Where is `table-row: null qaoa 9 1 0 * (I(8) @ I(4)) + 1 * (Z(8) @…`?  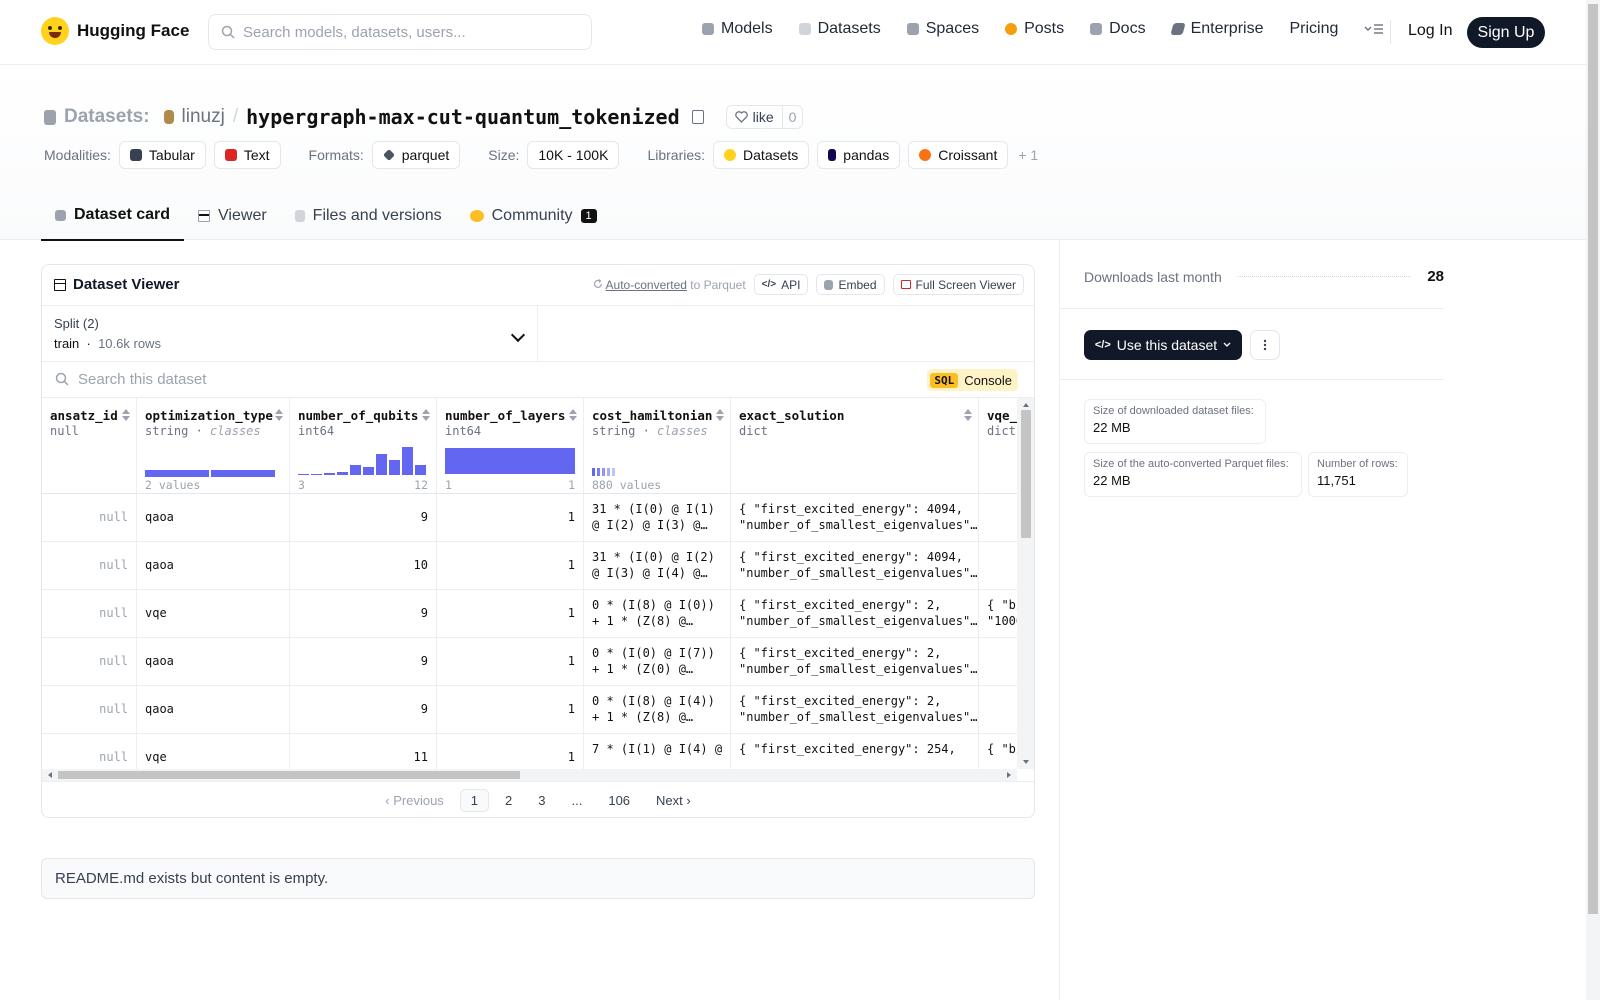 table-row: null qaoa 9 1 0 * (I(8) @ I(4)) + 1 * (Z(8) @… is located at coordinates (529, 710).